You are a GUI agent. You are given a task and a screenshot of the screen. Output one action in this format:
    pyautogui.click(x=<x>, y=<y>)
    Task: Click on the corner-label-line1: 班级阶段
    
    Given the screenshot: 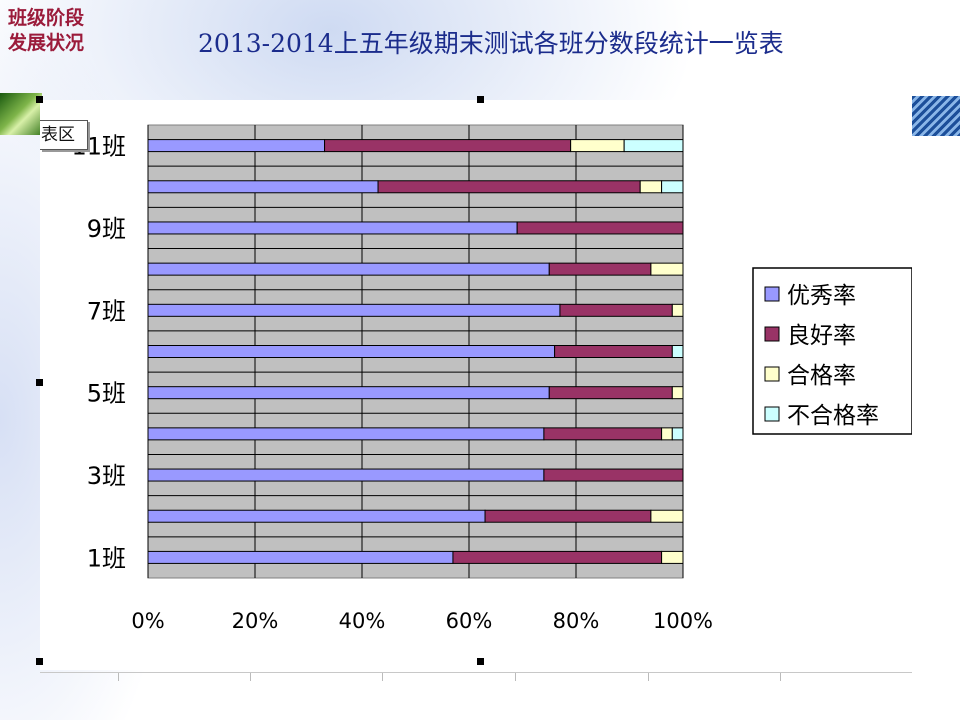 What is the action you would take?
    pyautogui.click(x=46, y=18)
    